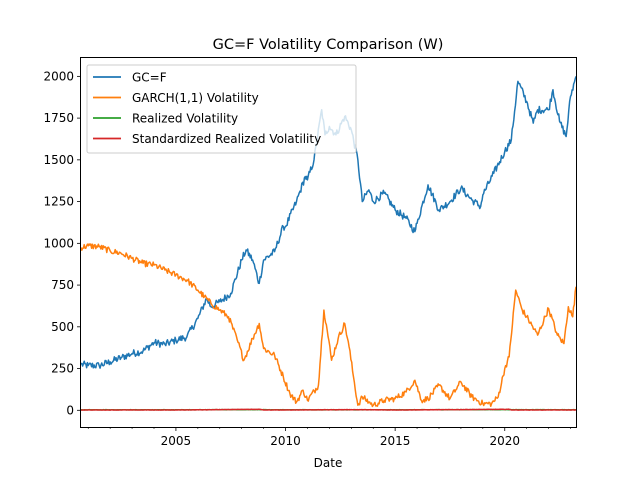 The image size is (640, 480). What do you see at coordinates (195, 98) in the screenshot?
I see `legend-label-garch-1-1-volatility: GARCH(1,1) Volatility` at bounding box center [195, 98].